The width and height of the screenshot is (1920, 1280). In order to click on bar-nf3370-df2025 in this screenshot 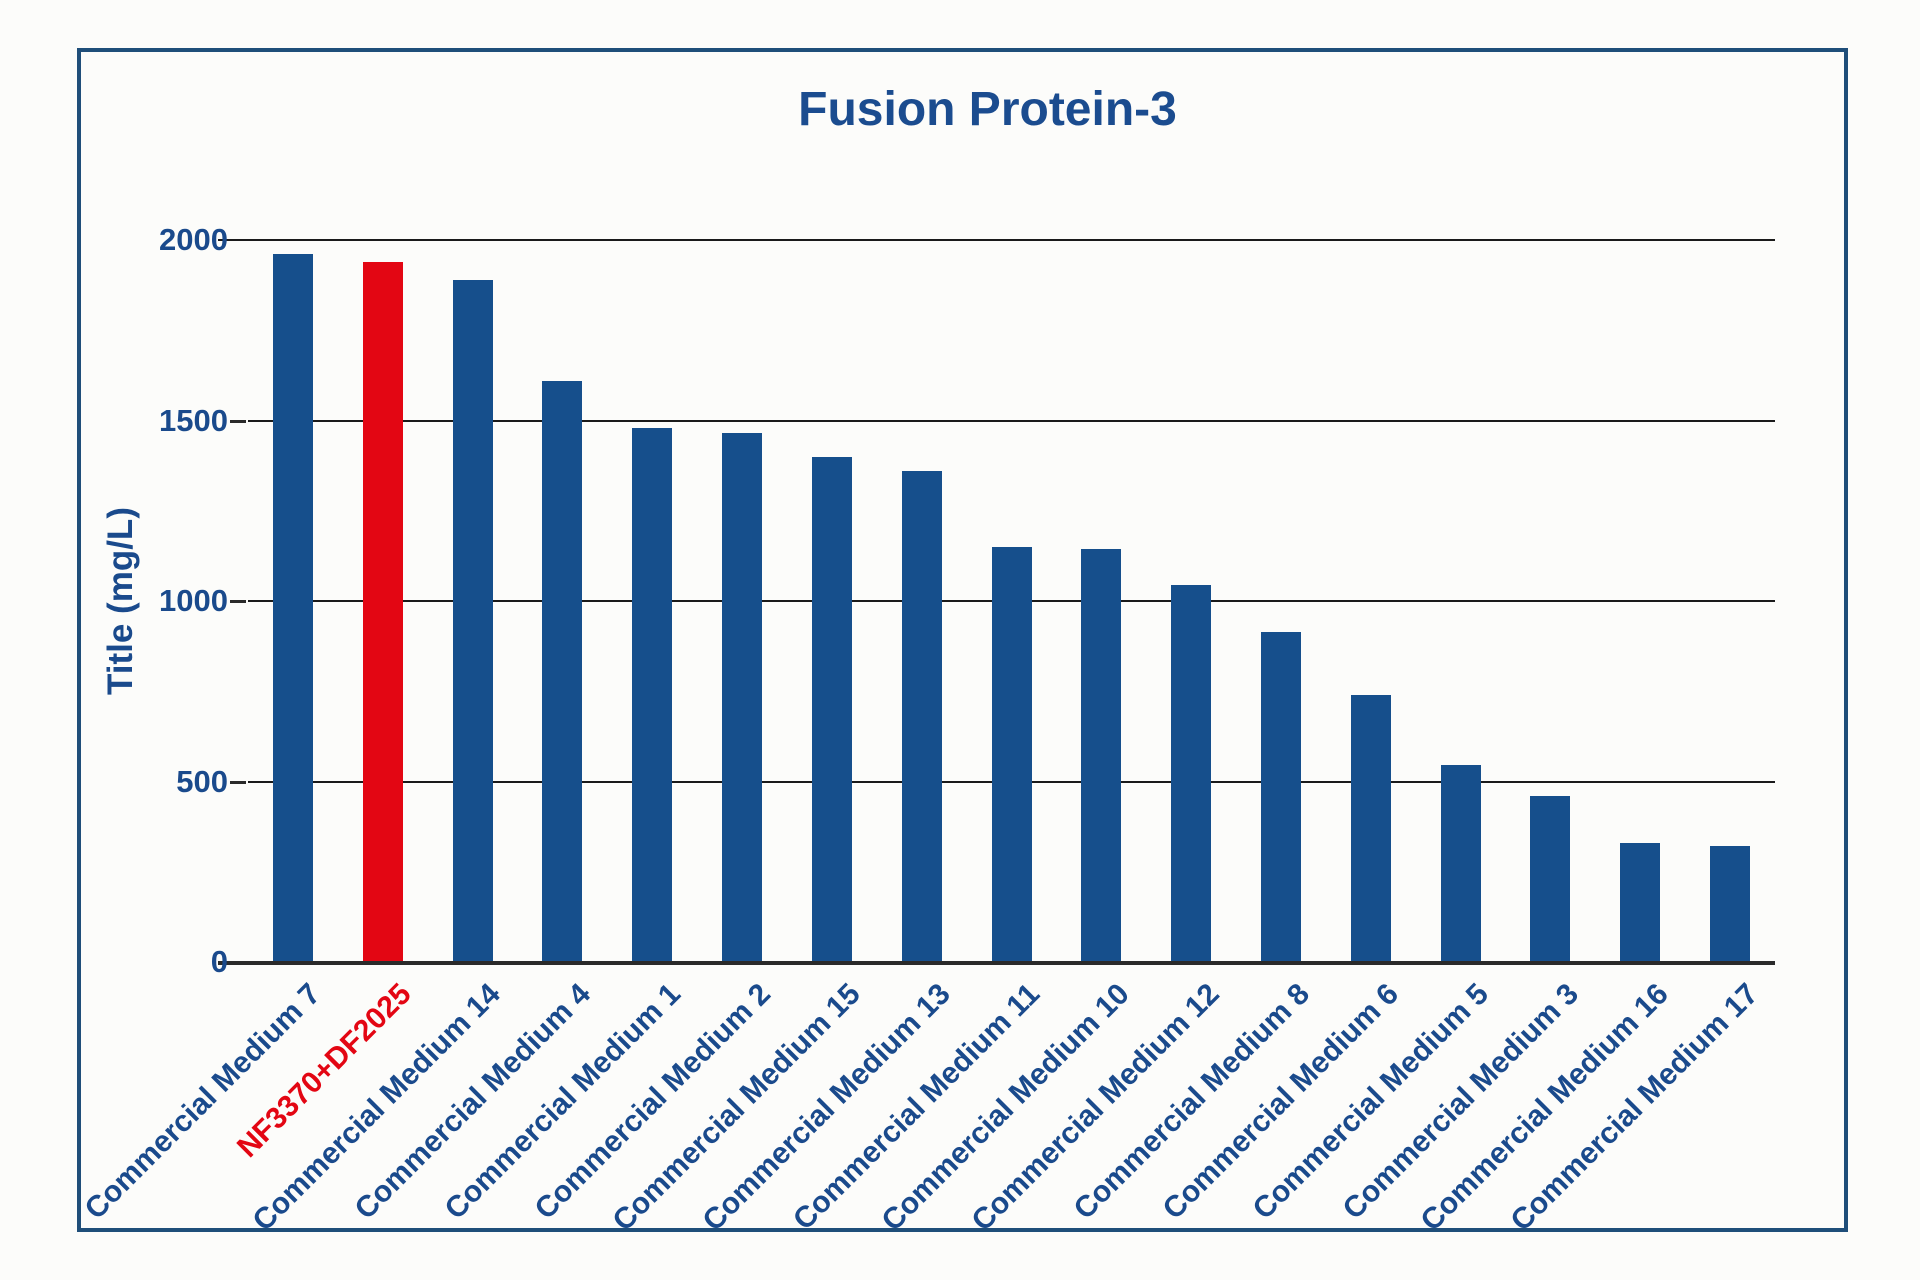, I will do `click(382, 611)`.